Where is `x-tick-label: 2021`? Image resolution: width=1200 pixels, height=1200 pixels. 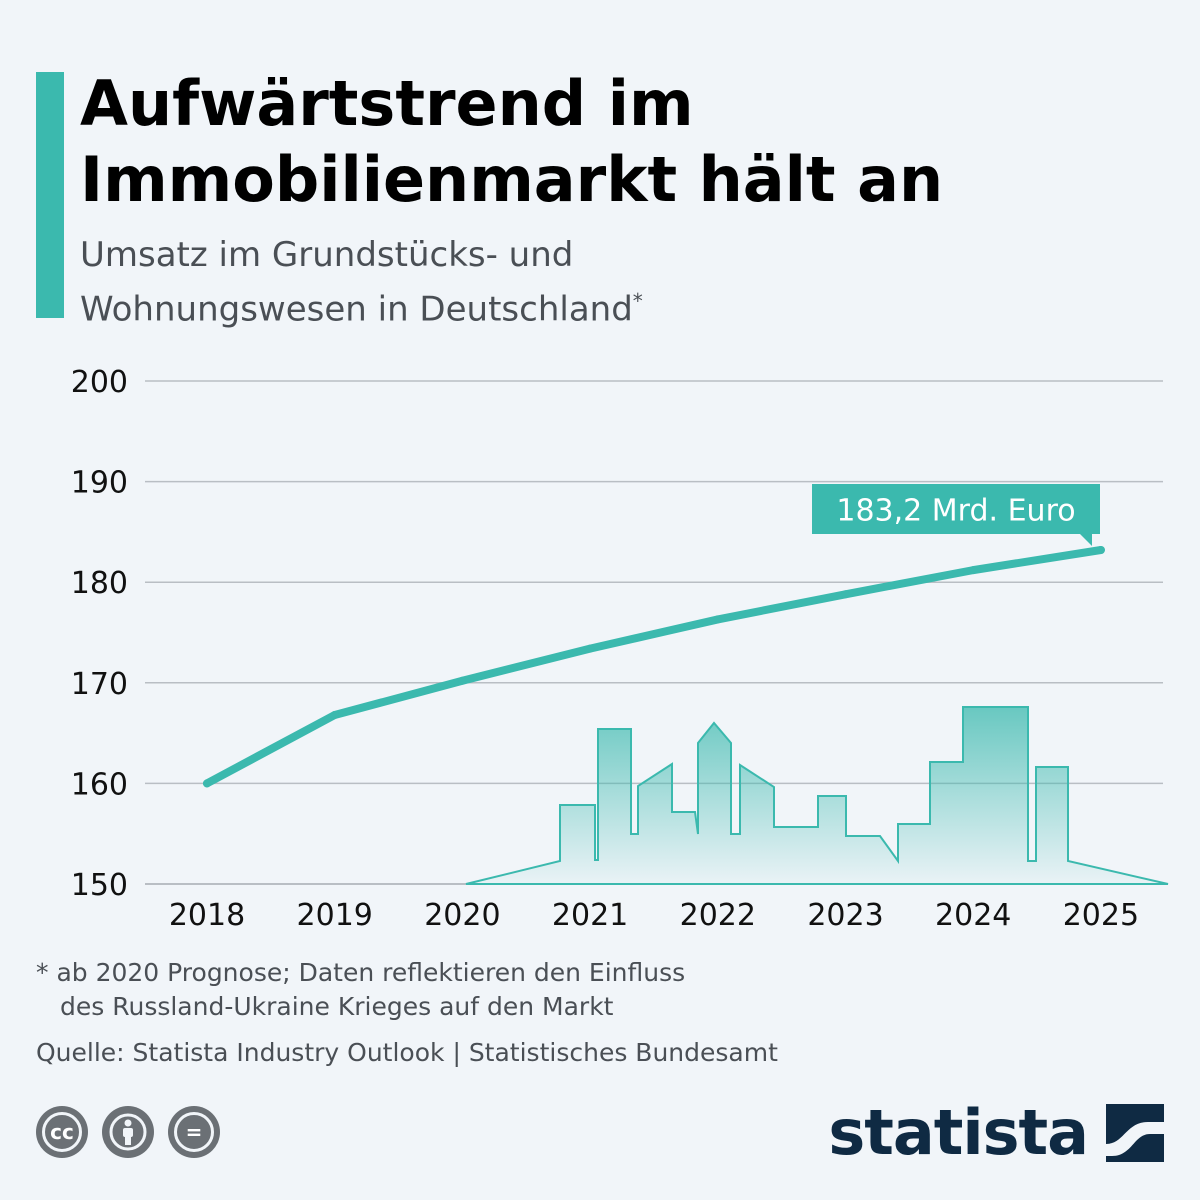 x-tick-label: 2021 is located at coordinates (590, 915).